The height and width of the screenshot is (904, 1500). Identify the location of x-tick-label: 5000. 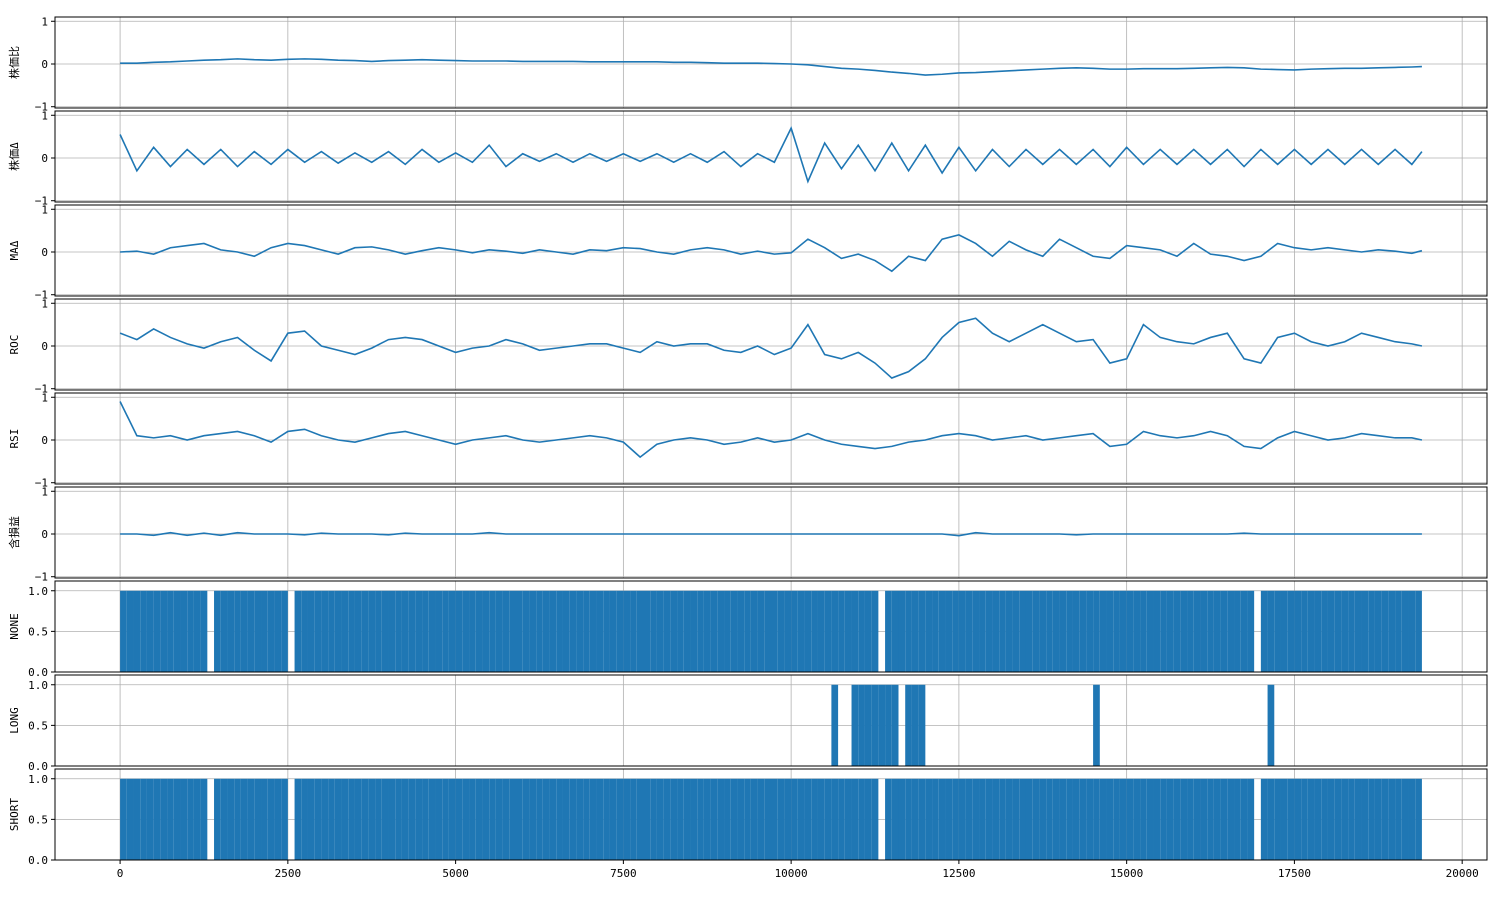
(455, 873).